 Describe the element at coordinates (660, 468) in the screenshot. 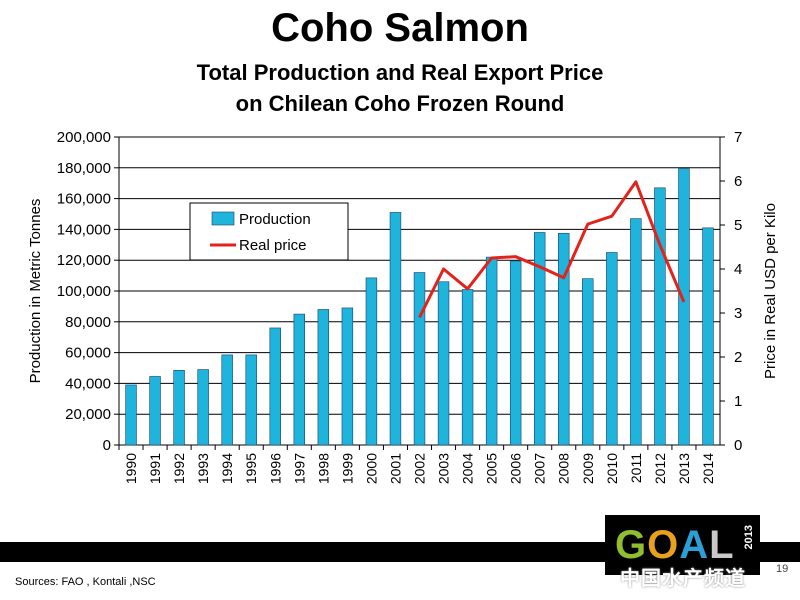

I see `x-tick-label: 2012` at that location.